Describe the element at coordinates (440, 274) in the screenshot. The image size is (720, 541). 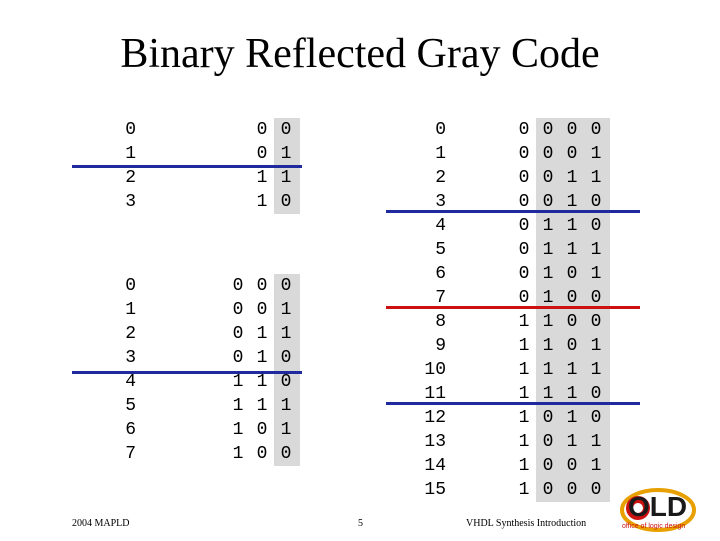
I see `t4i-index-cell: 6` at that location.